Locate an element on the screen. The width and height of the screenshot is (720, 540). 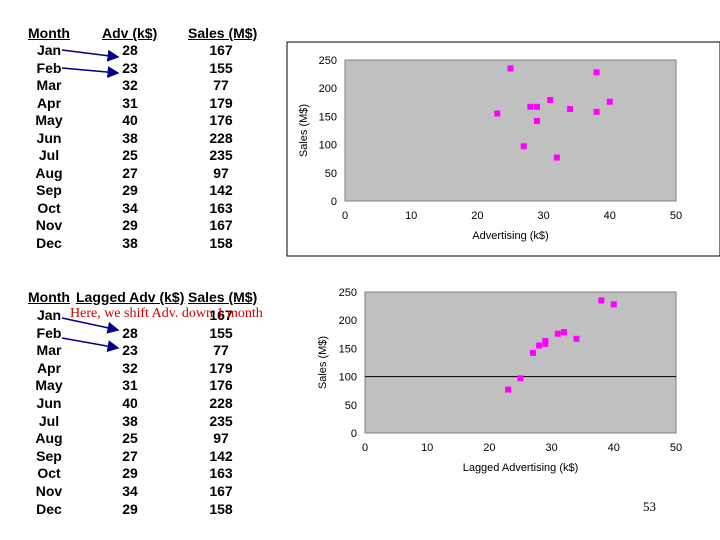
x-axis-label: Advertising (k$) is located at coordinates (510, 236).